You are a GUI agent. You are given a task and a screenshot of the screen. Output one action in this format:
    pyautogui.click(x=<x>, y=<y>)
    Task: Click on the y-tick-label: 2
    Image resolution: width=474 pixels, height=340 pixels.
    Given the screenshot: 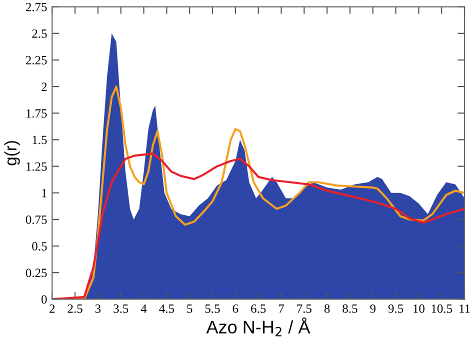 What is the action you would take?
    pyautogui.click(x=44, y=86)
    